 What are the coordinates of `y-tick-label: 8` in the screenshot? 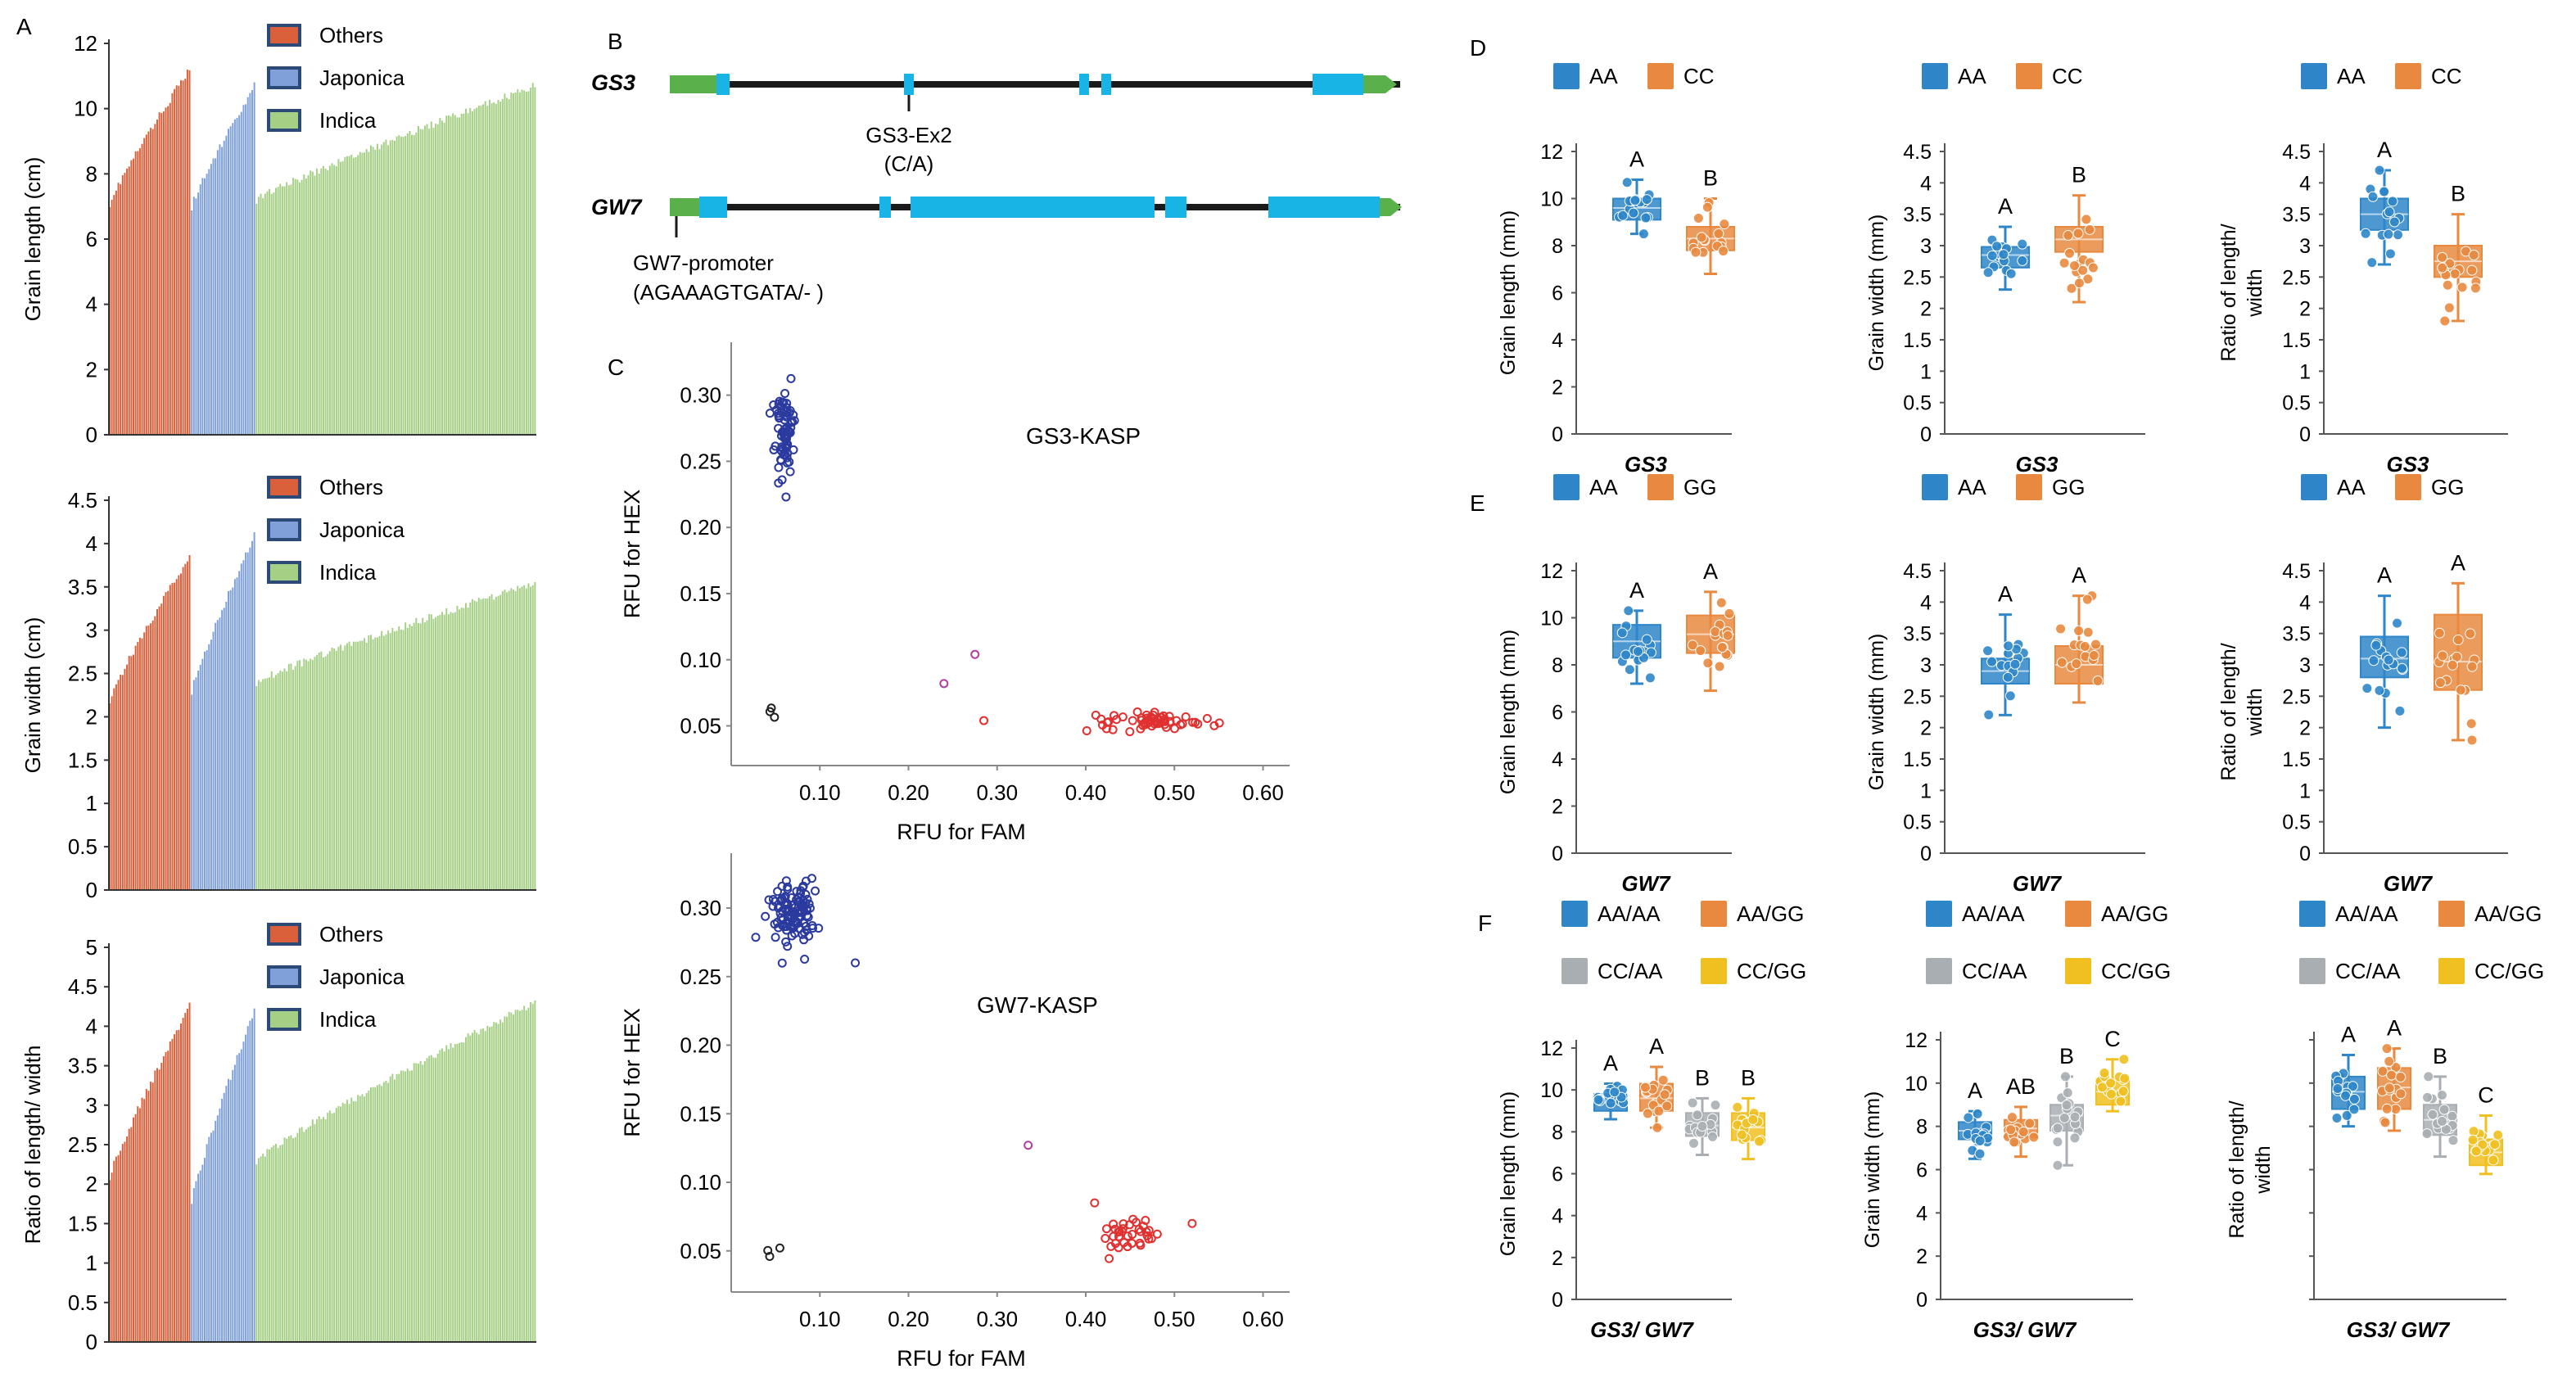 It's located at (1921, 1127).